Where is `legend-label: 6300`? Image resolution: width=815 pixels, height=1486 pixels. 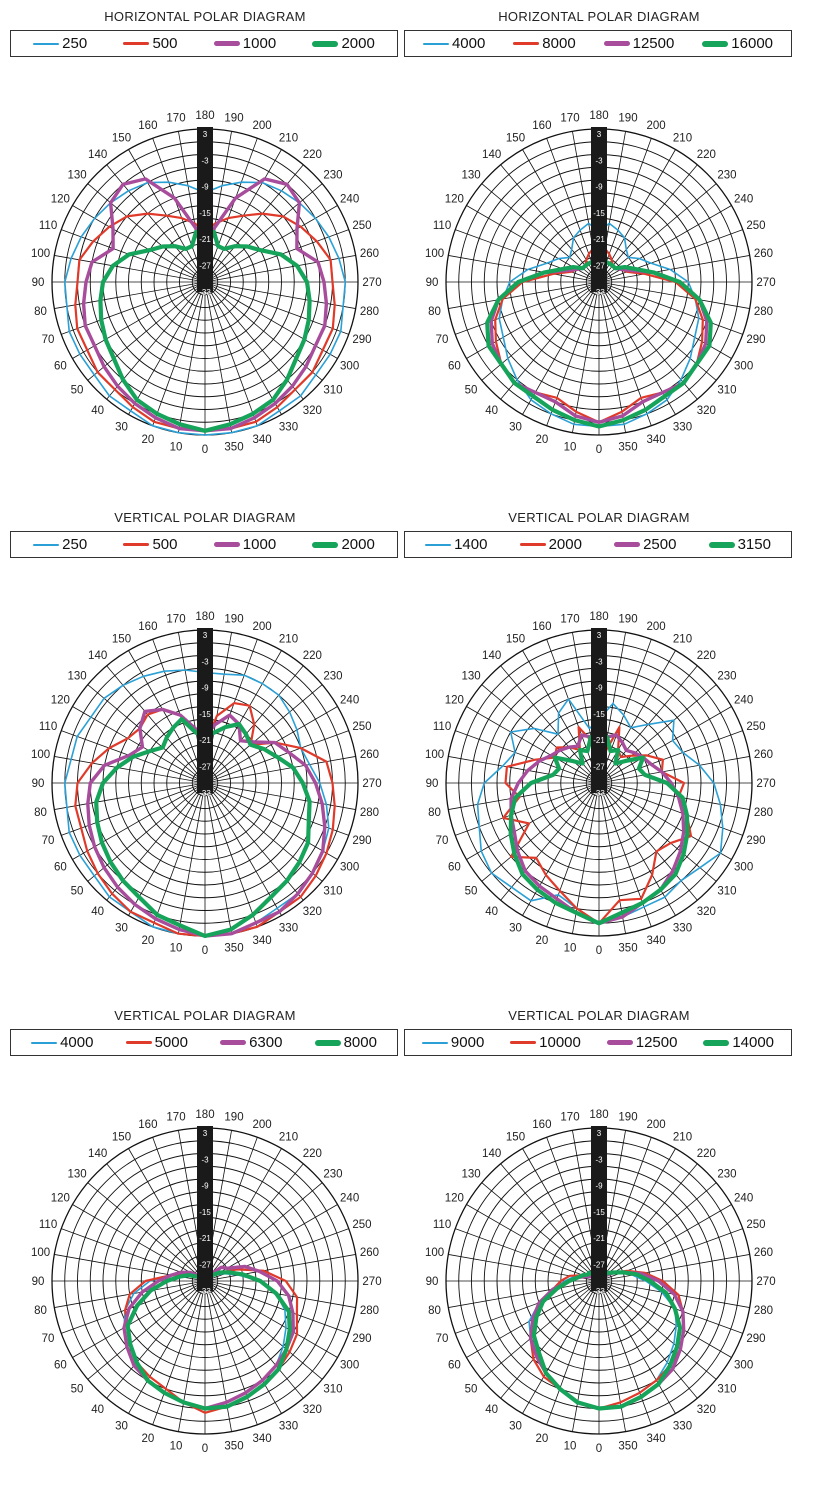
legend-label: 6300 is located at coordinates (266, 1042).